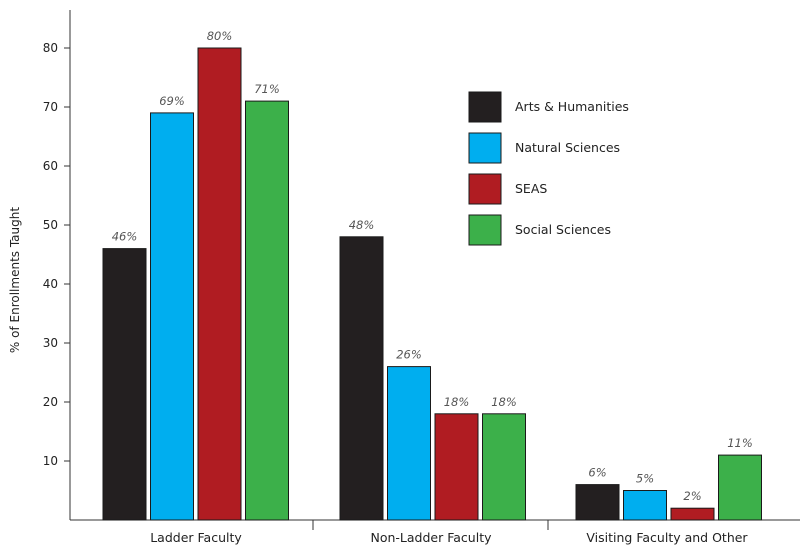 The height and width of the screenshot is (550, 800). I want to click on legend-label: Social Sciences, so click(563, 229).